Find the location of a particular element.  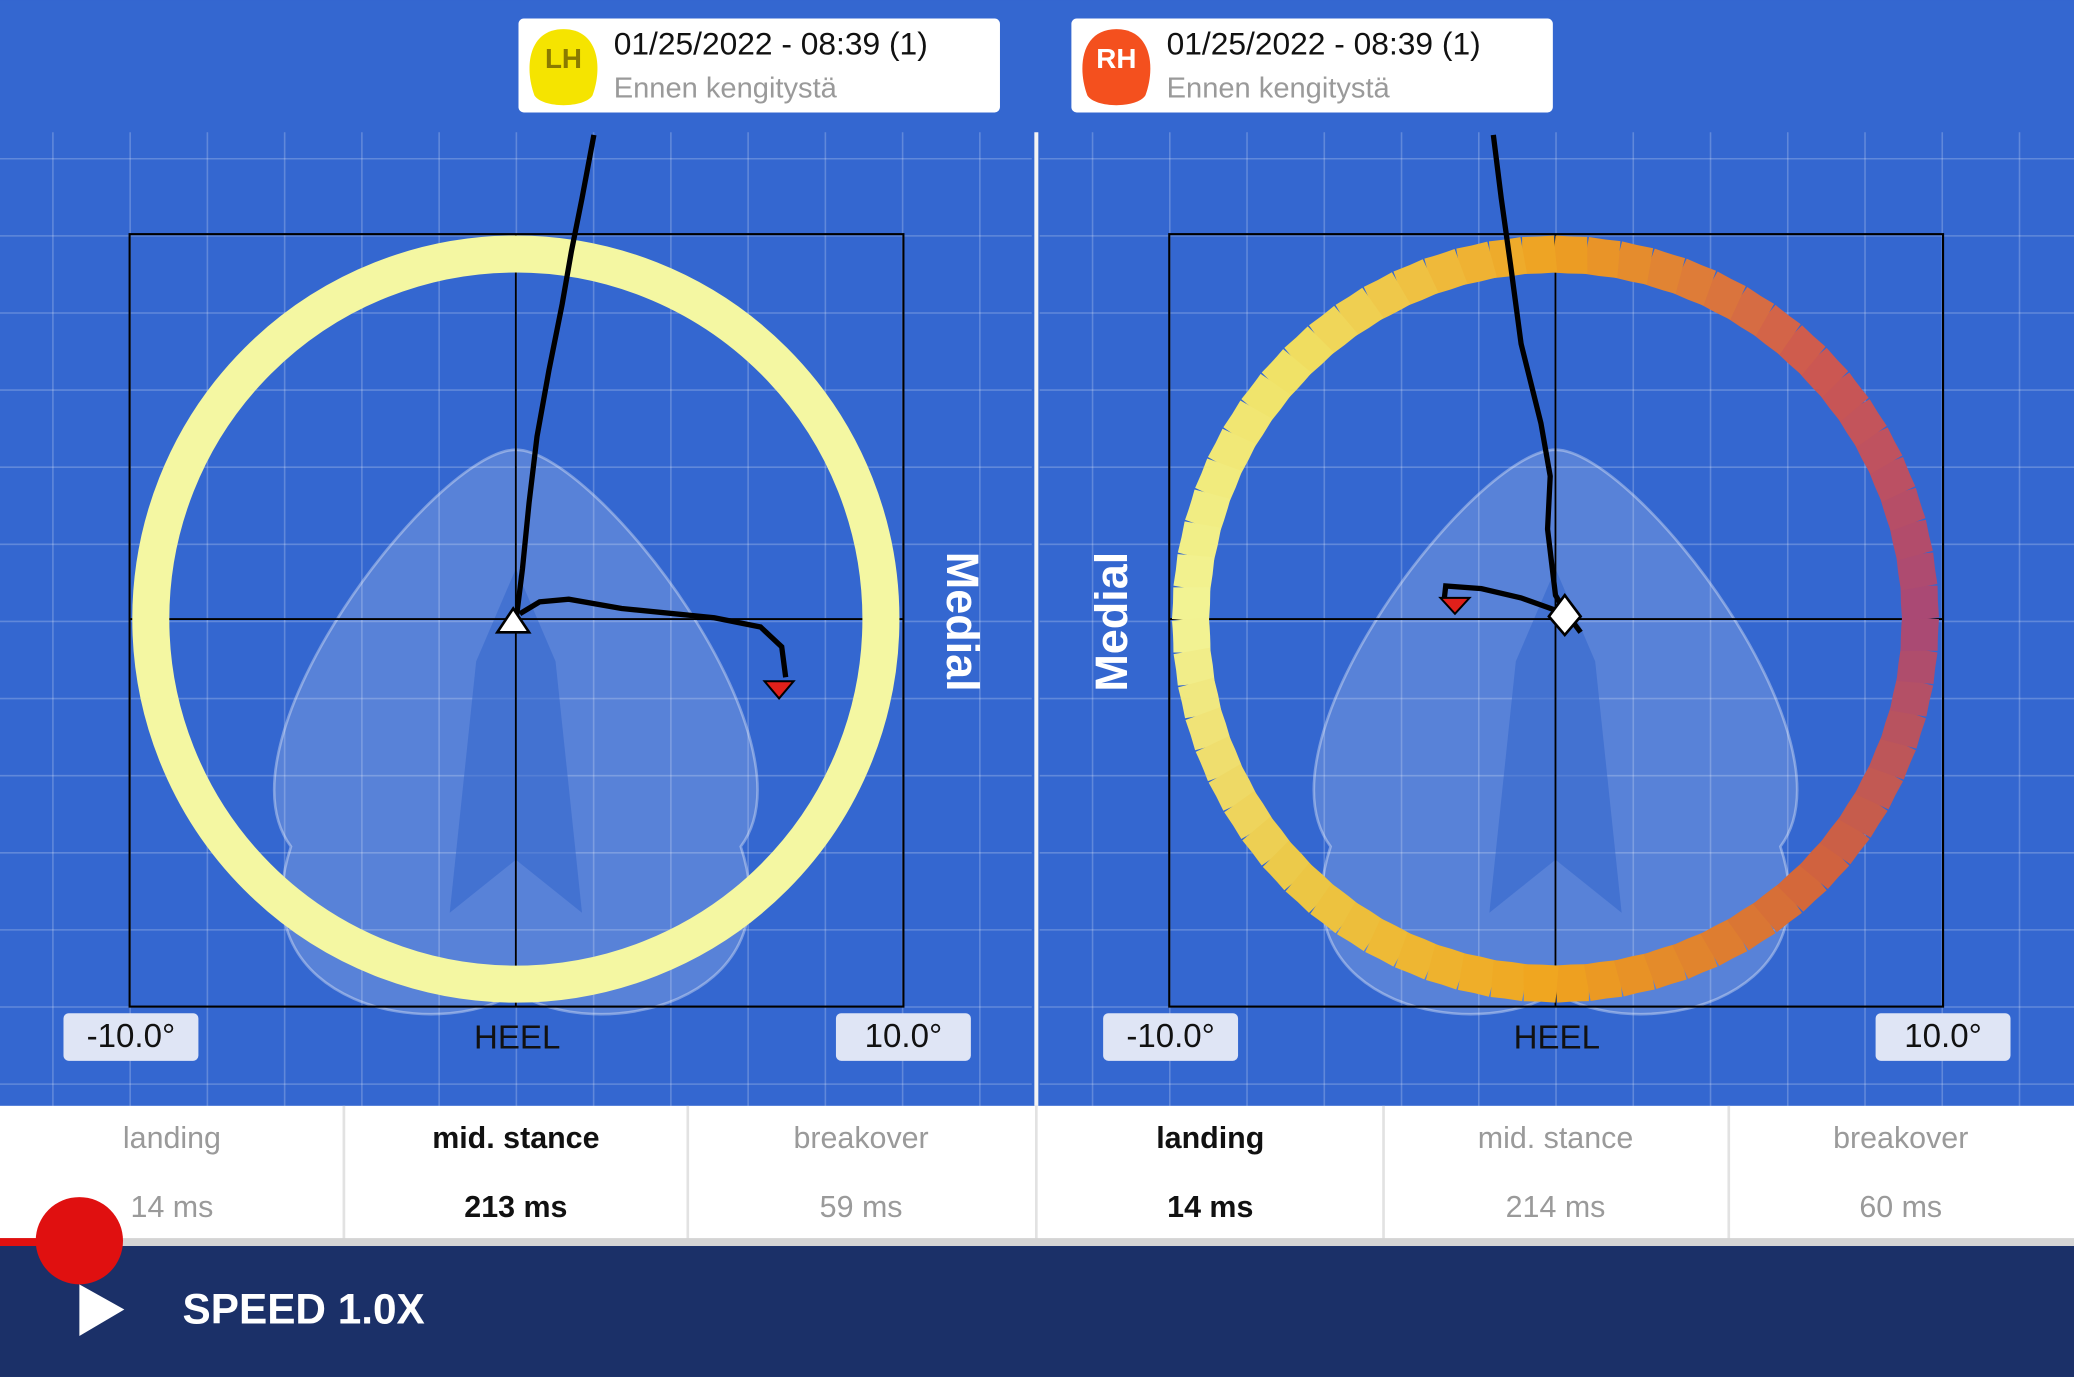

phase-duration: 59 ms is located at coordinates (861, 1207).